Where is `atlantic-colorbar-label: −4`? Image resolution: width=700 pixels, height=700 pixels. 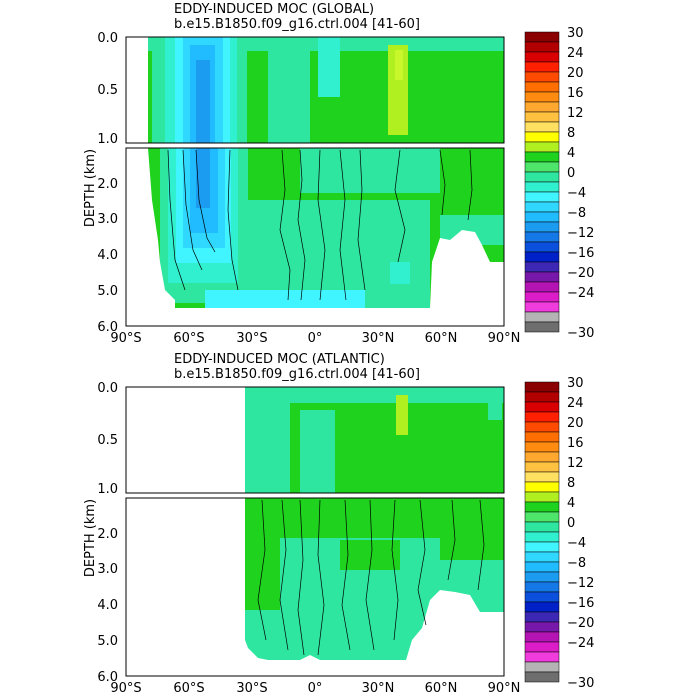
atlantic-colorbar-label: −4 is located at coordinates (576, 543).